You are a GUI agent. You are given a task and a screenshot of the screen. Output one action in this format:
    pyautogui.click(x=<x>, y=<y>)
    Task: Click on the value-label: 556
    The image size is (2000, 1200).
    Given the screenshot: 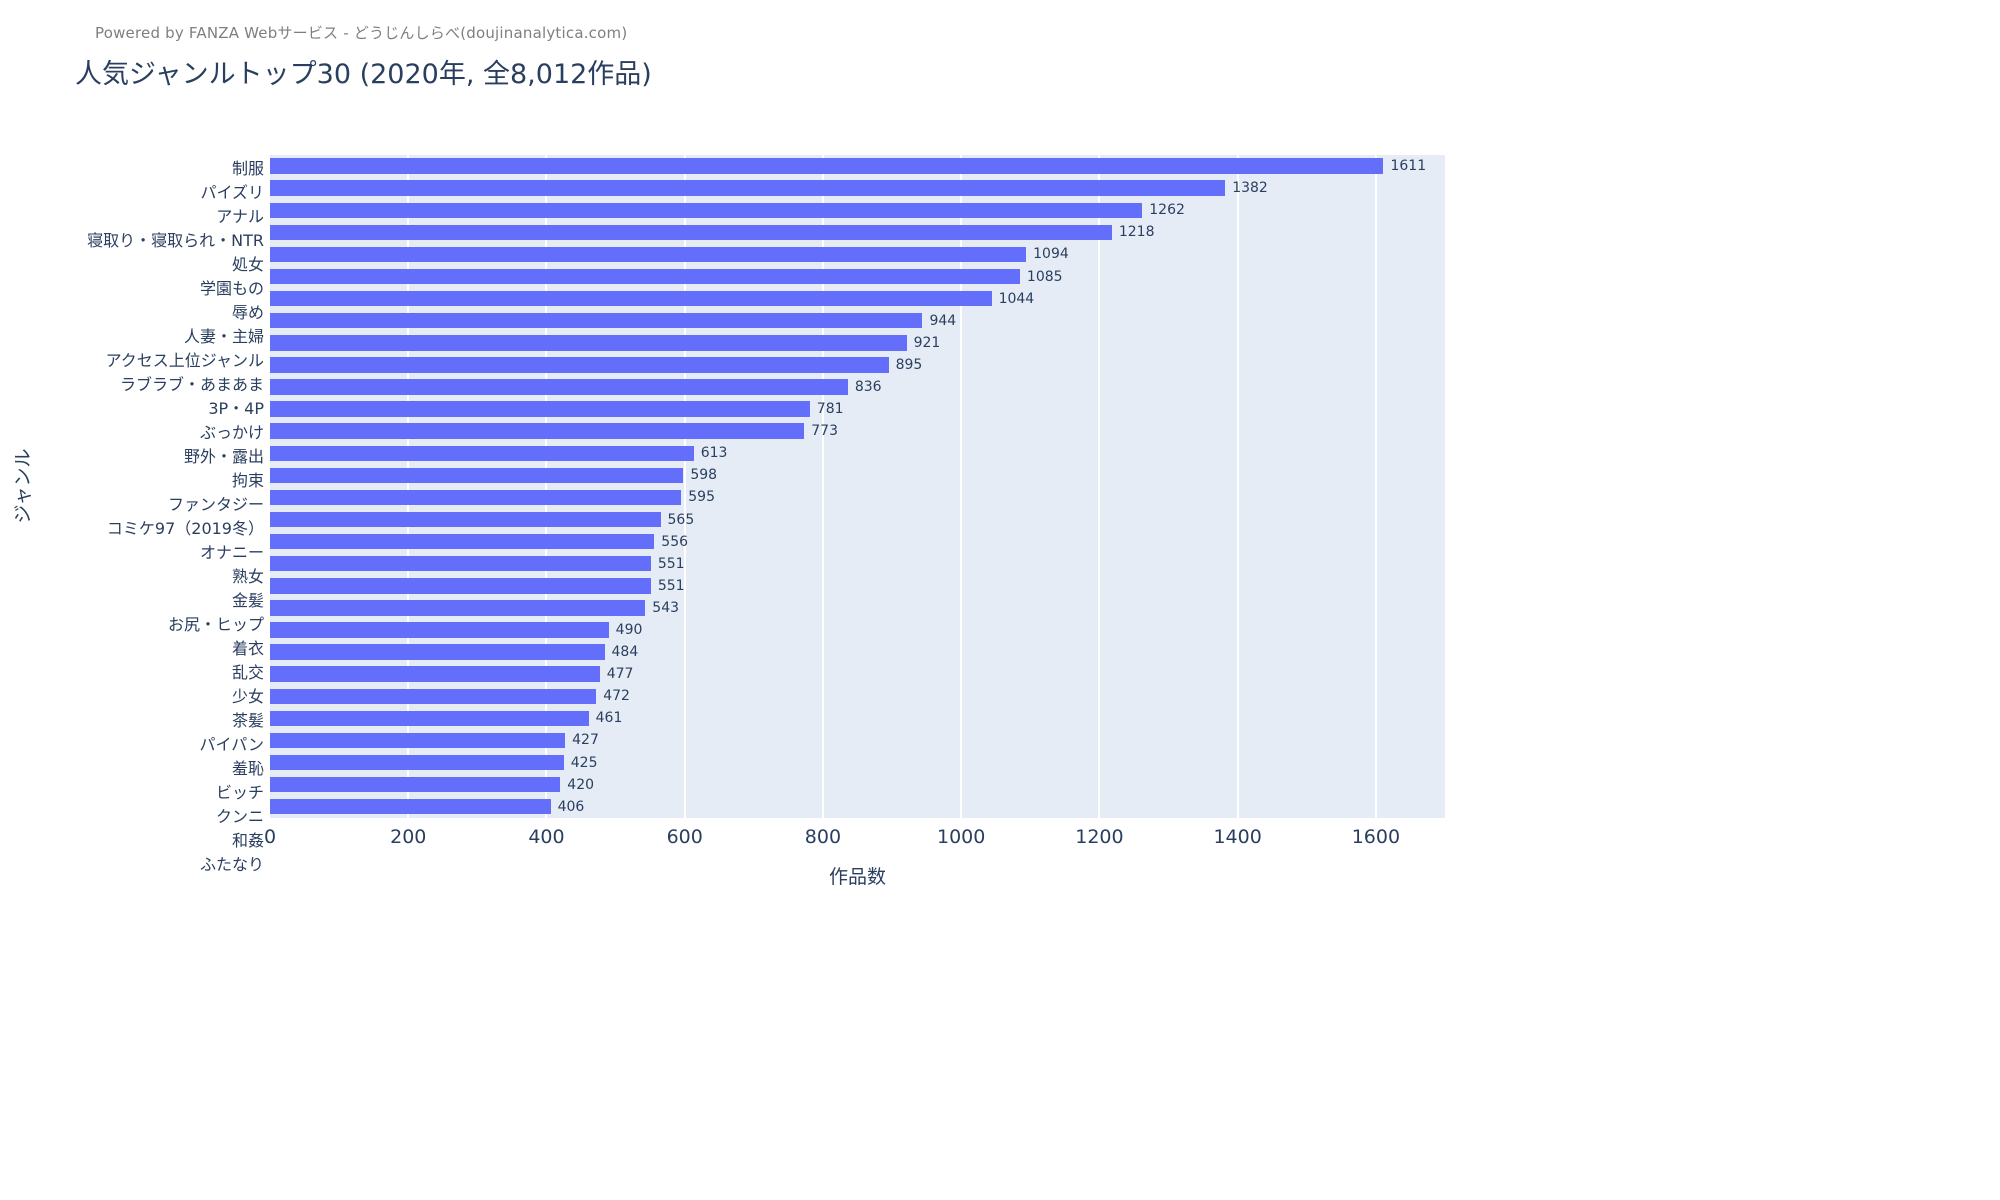 What is the action you would take?
    pyautogui.click(x=675, y=541)
    